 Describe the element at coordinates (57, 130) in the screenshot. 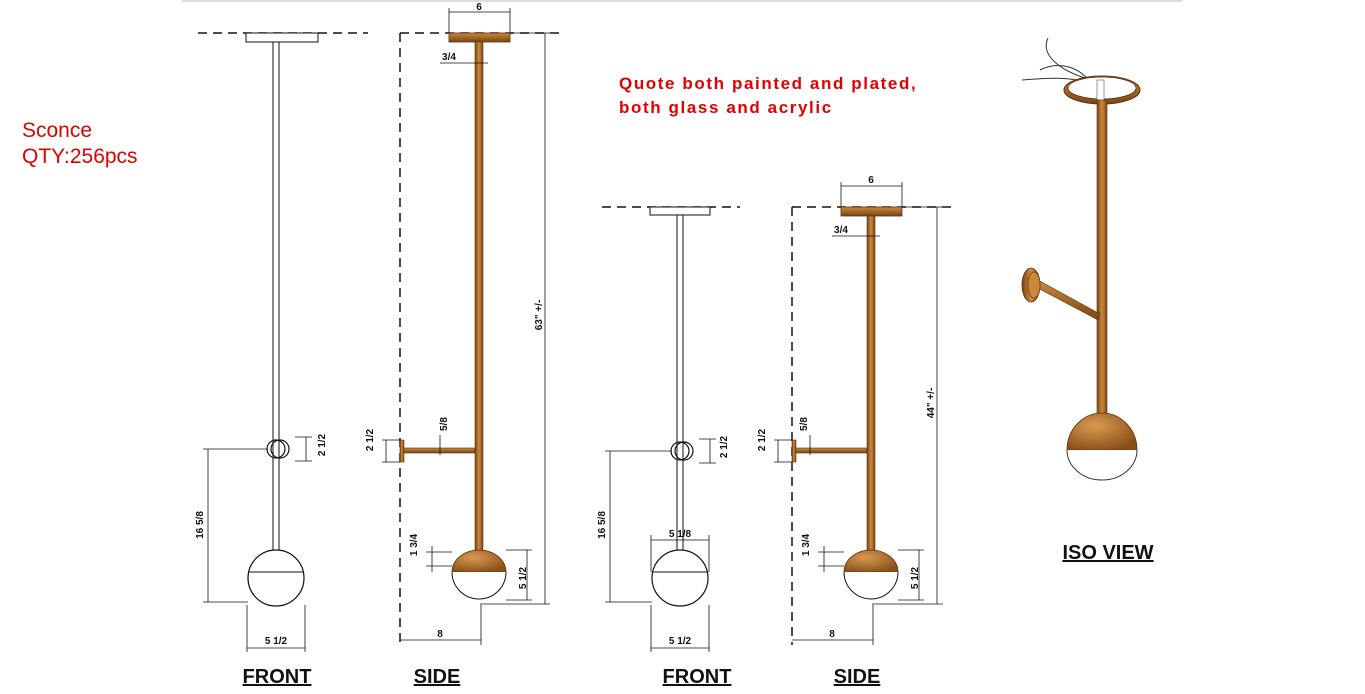

I see `sconce-title: Sconce` at that location.